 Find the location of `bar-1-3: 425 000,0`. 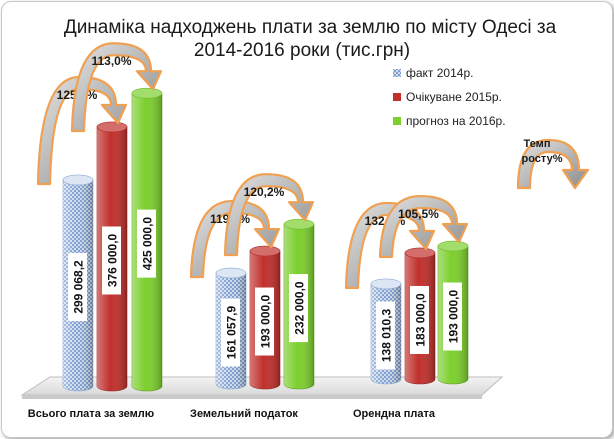

bar-1-3: 425 000,0 is located at coordinates (147, 239).